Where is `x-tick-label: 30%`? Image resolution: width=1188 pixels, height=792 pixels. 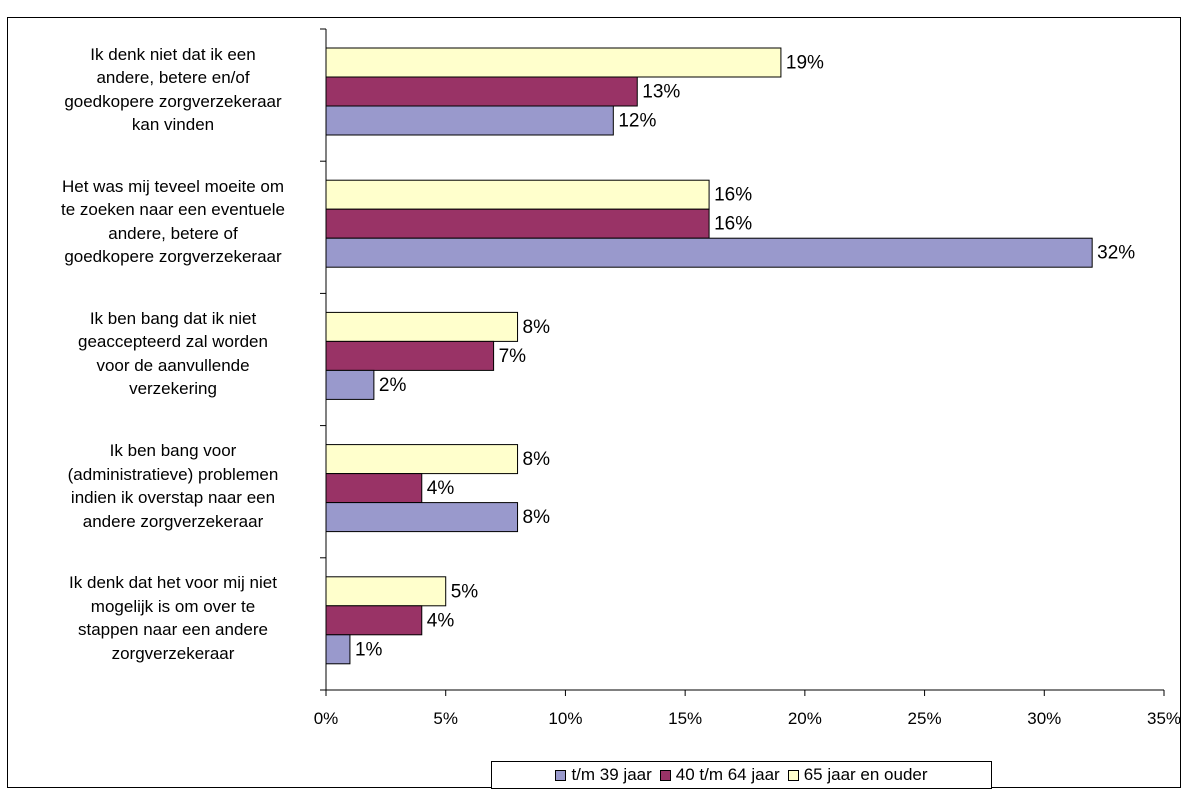
x-tick-label: 30% is located at coordinates (1044, 718).